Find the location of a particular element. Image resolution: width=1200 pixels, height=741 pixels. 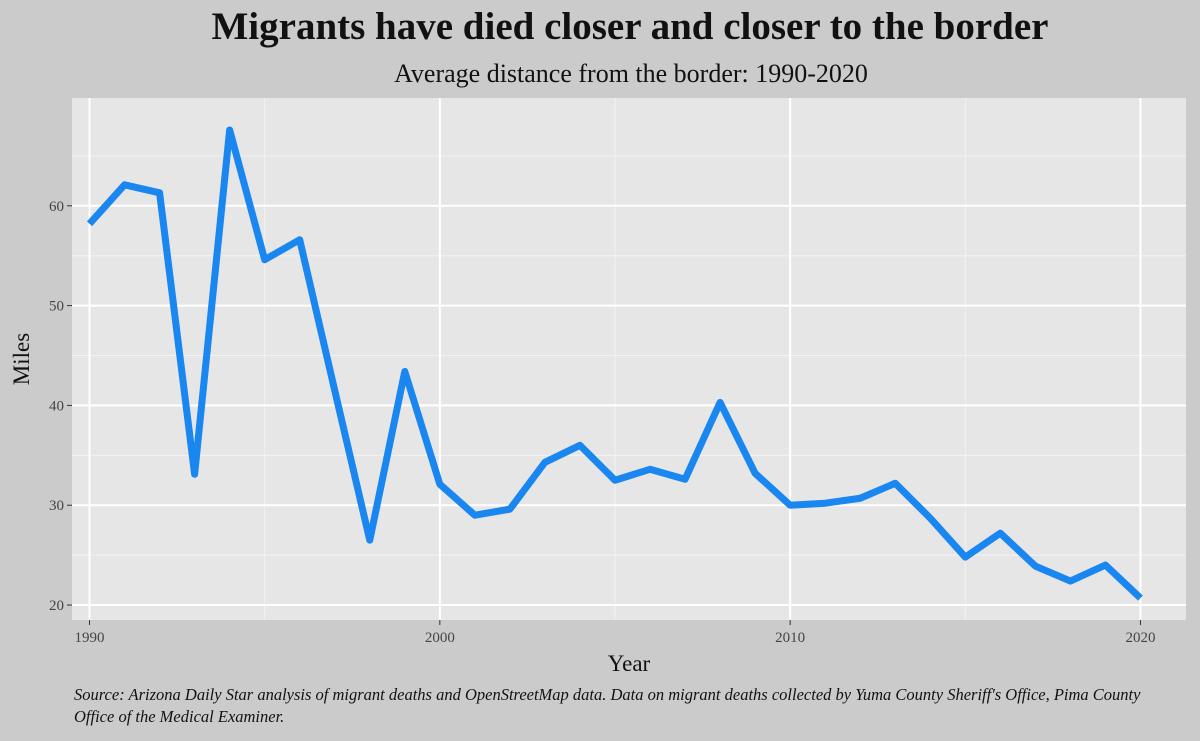

y-tick-label: 50 is located at coordinates (56, 307).